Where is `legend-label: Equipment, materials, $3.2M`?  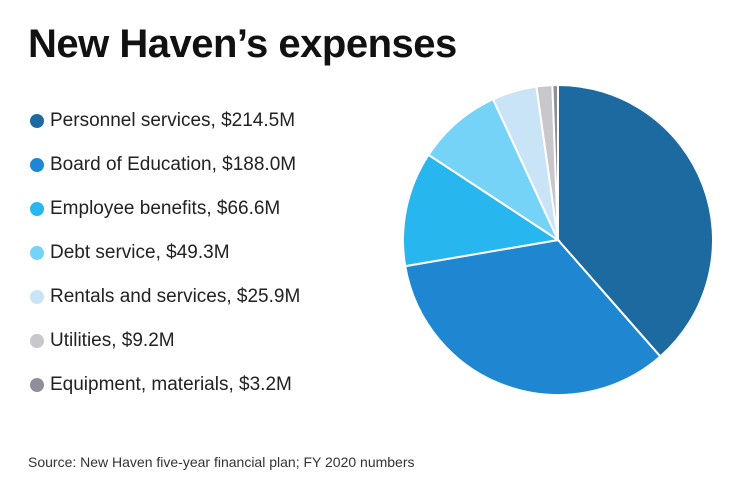 legend-label: Equipment, materials, $3.2M is located at coordinates (171, 384).